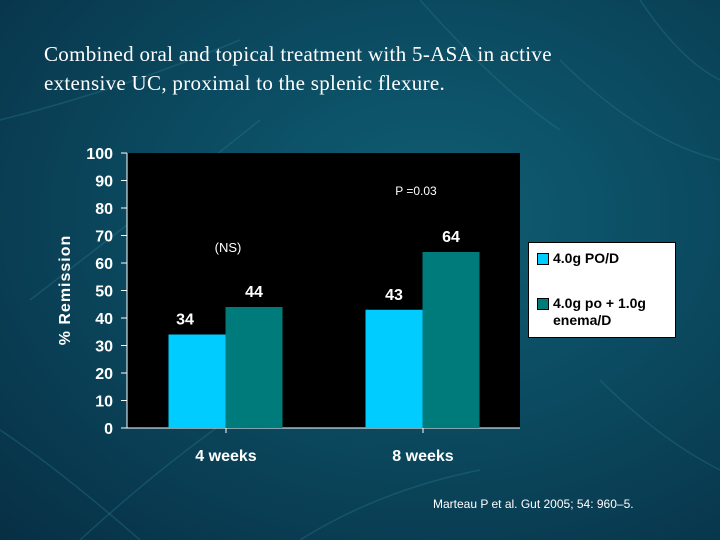 This screenshot has height=540, width=720. What do you see at coordinates (104, 319) in the screenshot?
I see `y-tick-label: 40` at bounding box center [104, 319].